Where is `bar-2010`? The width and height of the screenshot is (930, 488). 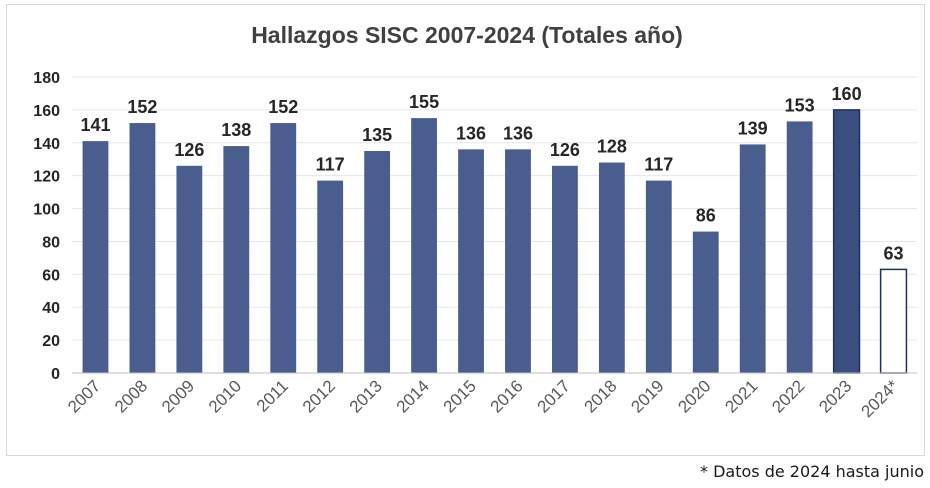 bar-2010 is located at coordinates (236, 259).